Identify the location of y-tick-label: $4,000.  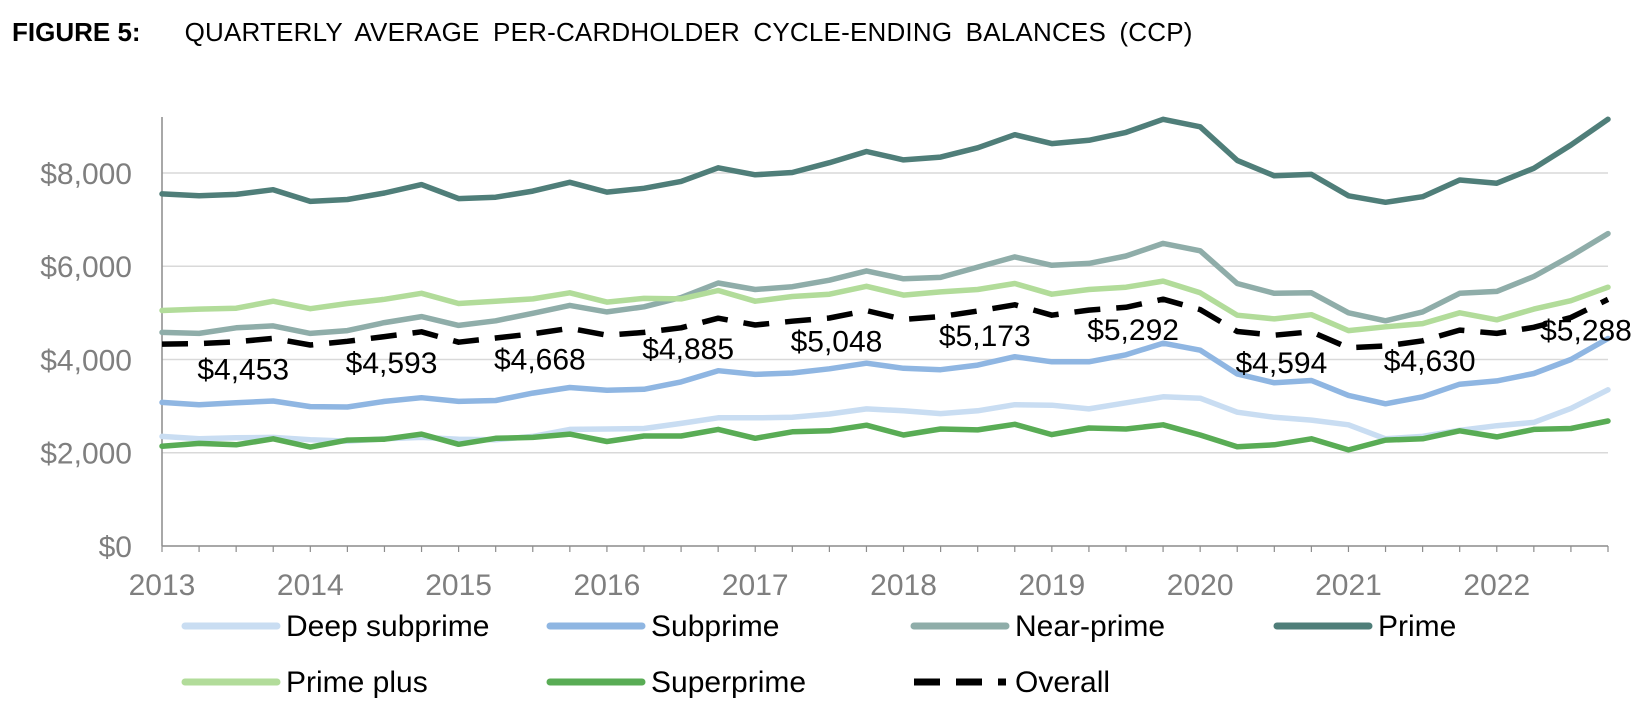
(86, 360).